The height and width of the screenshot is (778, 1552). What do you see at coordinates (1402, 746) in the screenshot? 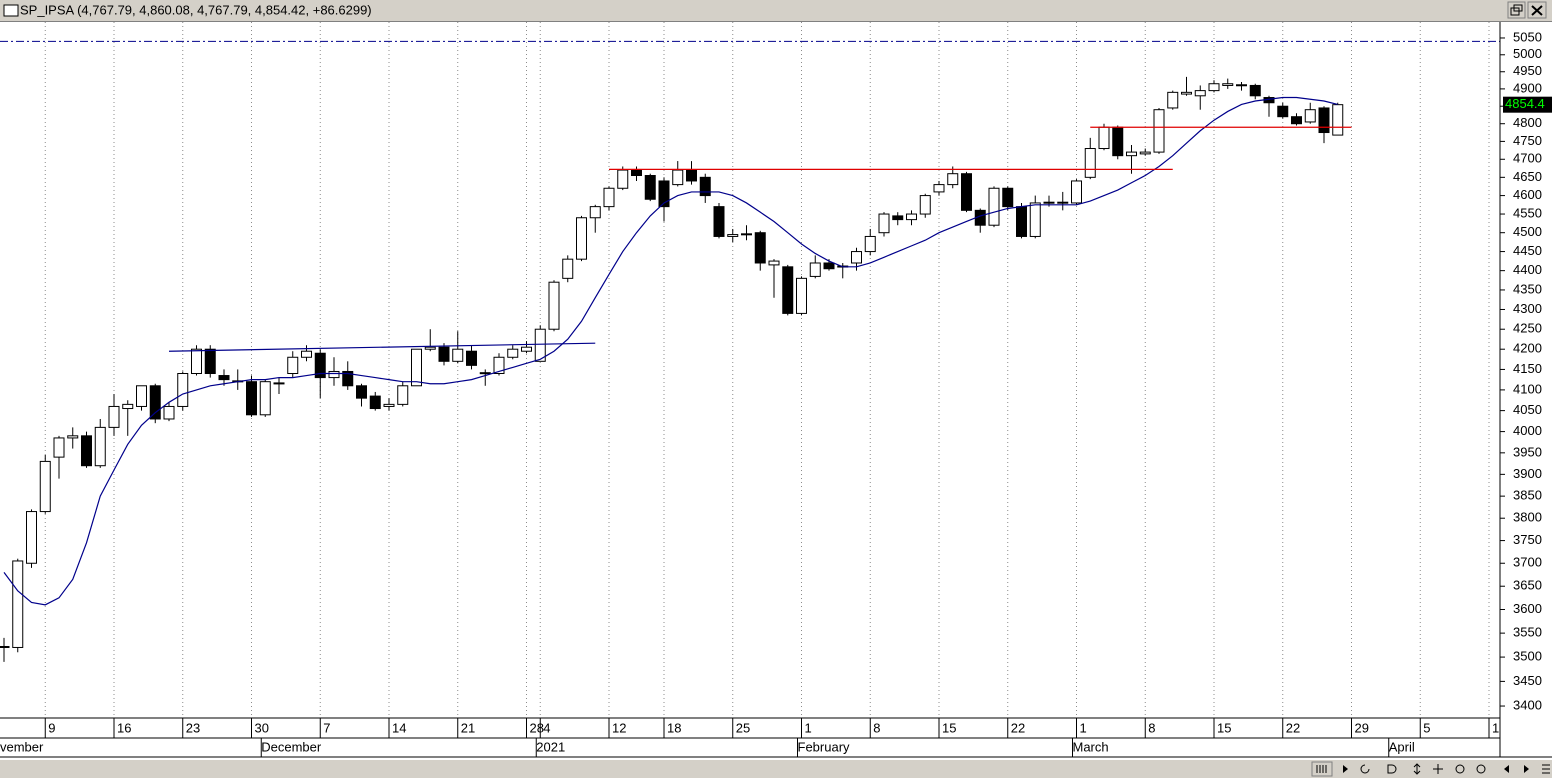
I see `month-label: April` at bounding box center [1402, 746].